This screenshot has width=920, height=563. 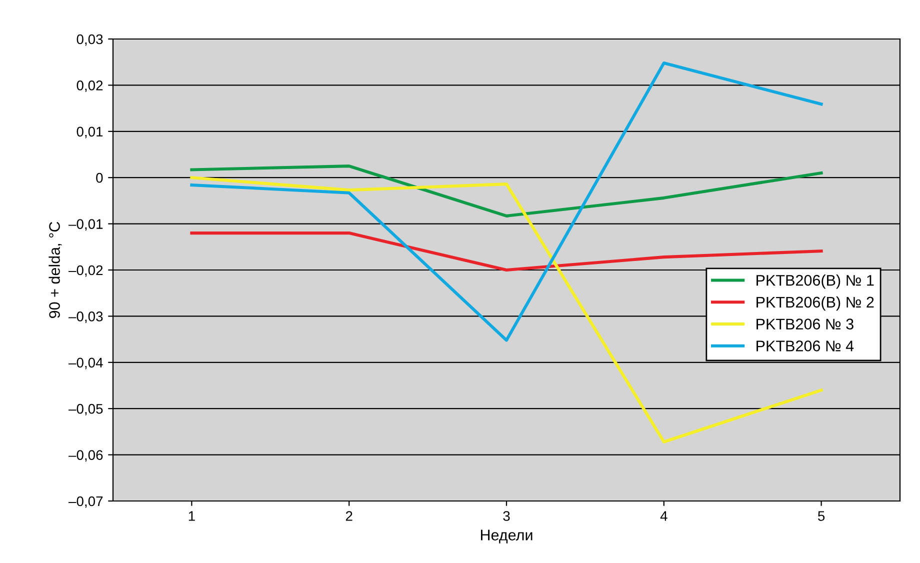 What do you see at coordinates (821, 516) in the screenshot?
I see `x-tick-label: 5` at bounding box center [821, 516].